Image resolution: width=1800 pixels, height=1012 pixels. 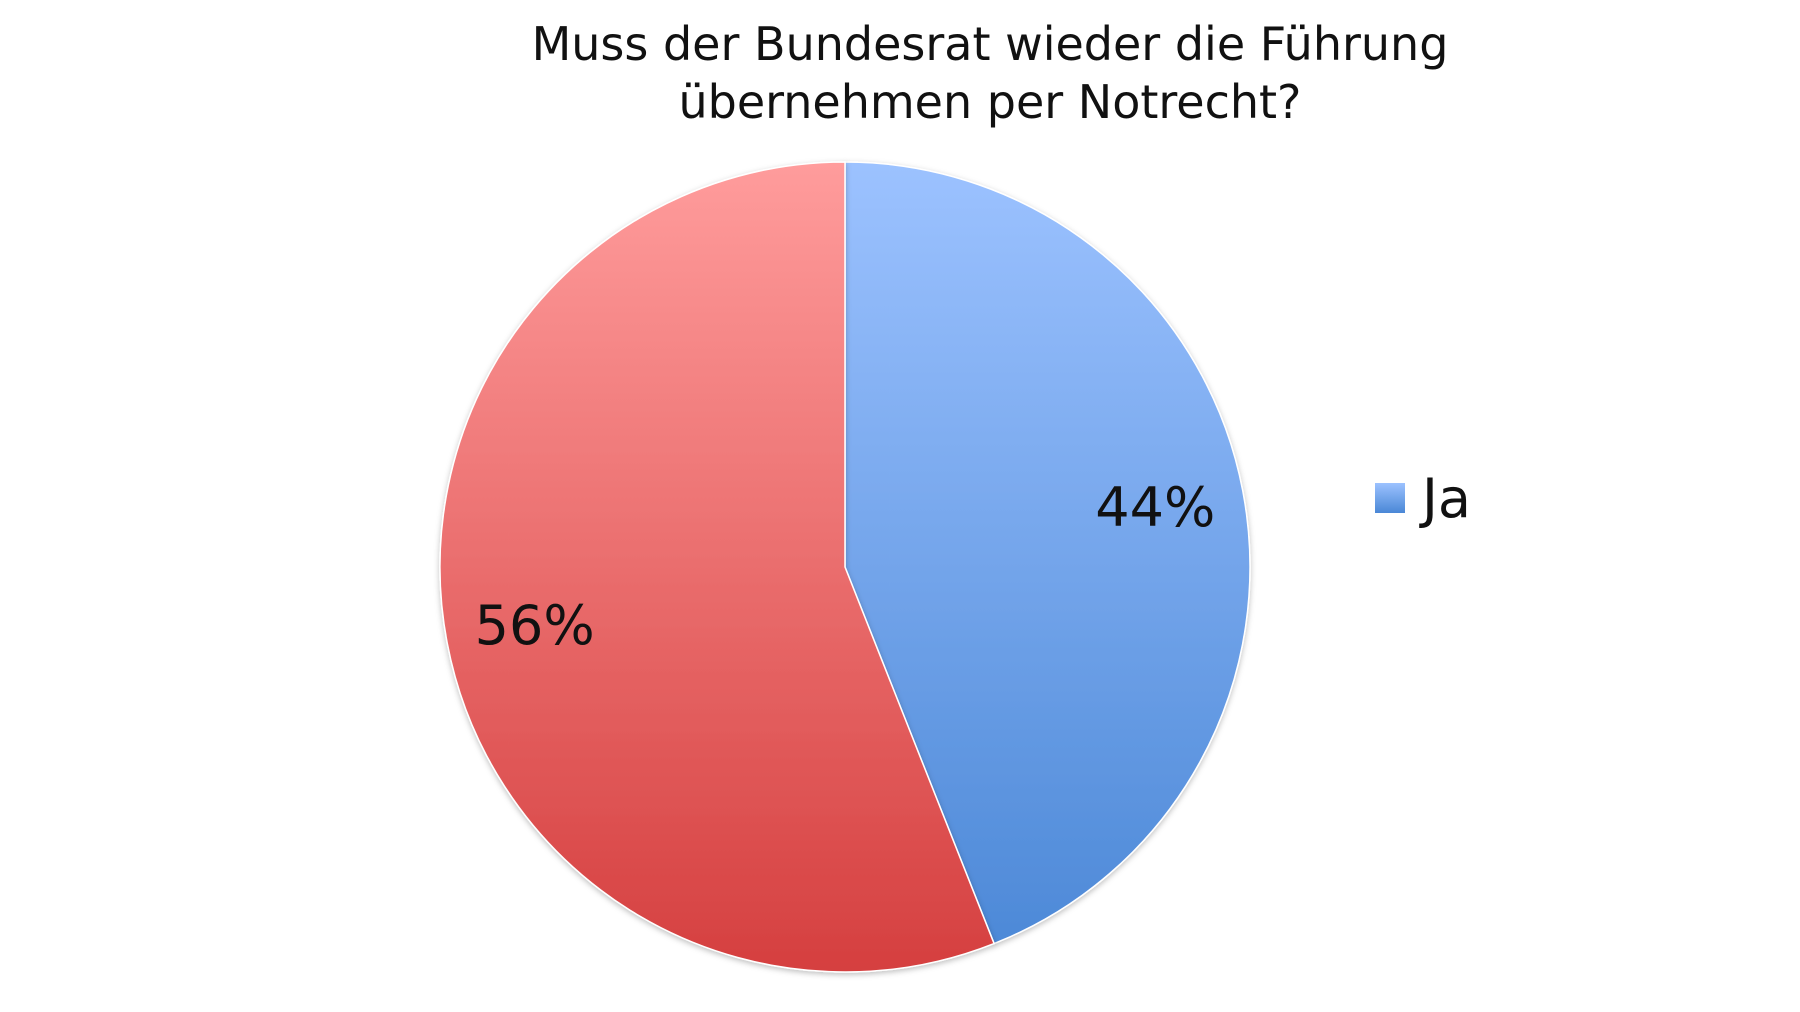 What do you see at coordinates (990, 44) in the screenshot?
I see `chart-title-line-1: Muss der Bundesrat wieder die Führung` at bounding box center [990, 44].